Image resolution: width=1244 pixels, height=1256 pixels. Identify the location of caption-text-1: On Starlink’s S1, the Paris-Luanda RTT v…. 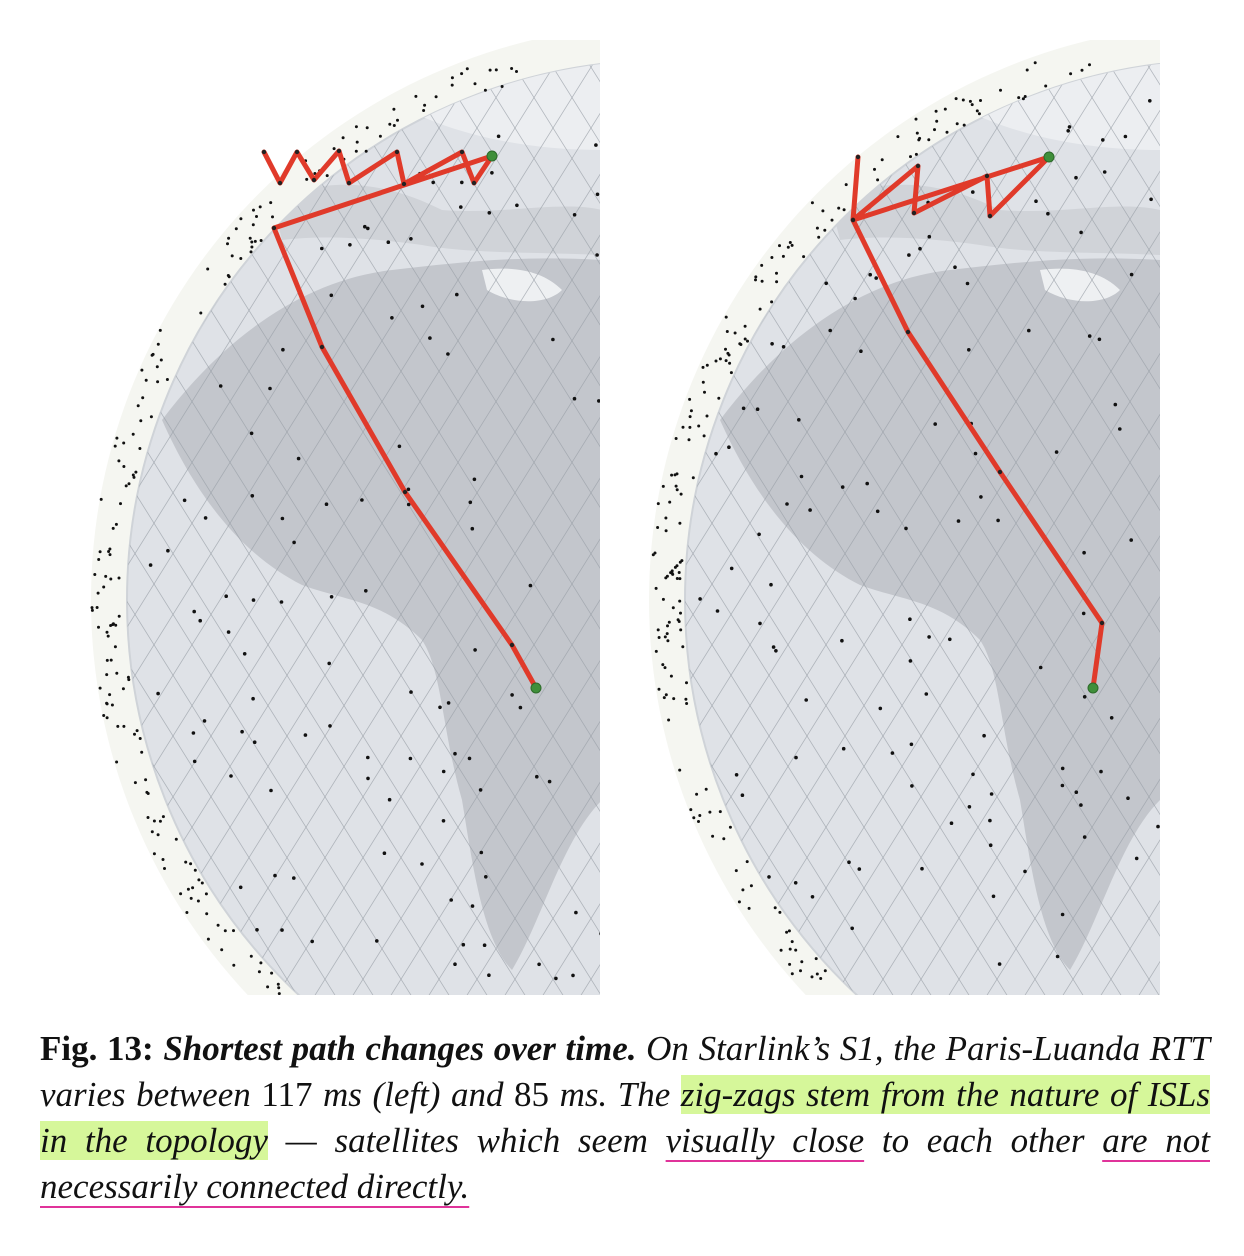
(625, 1071).